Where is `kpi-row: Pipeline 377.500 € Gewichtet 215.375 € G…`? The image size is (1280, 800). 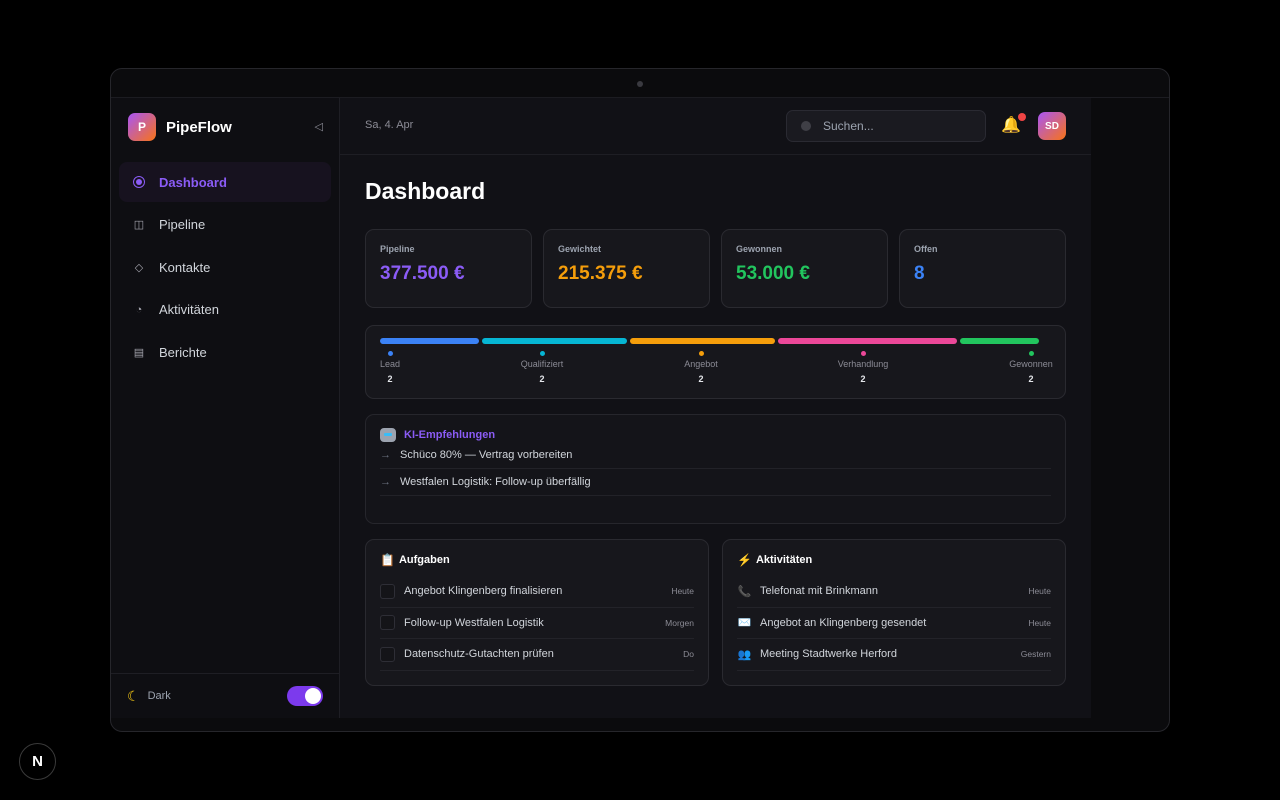 kpi-row: Pipeline 377.500 € Gewichtet 215.375 € G… is located at coordinates (715, 268).